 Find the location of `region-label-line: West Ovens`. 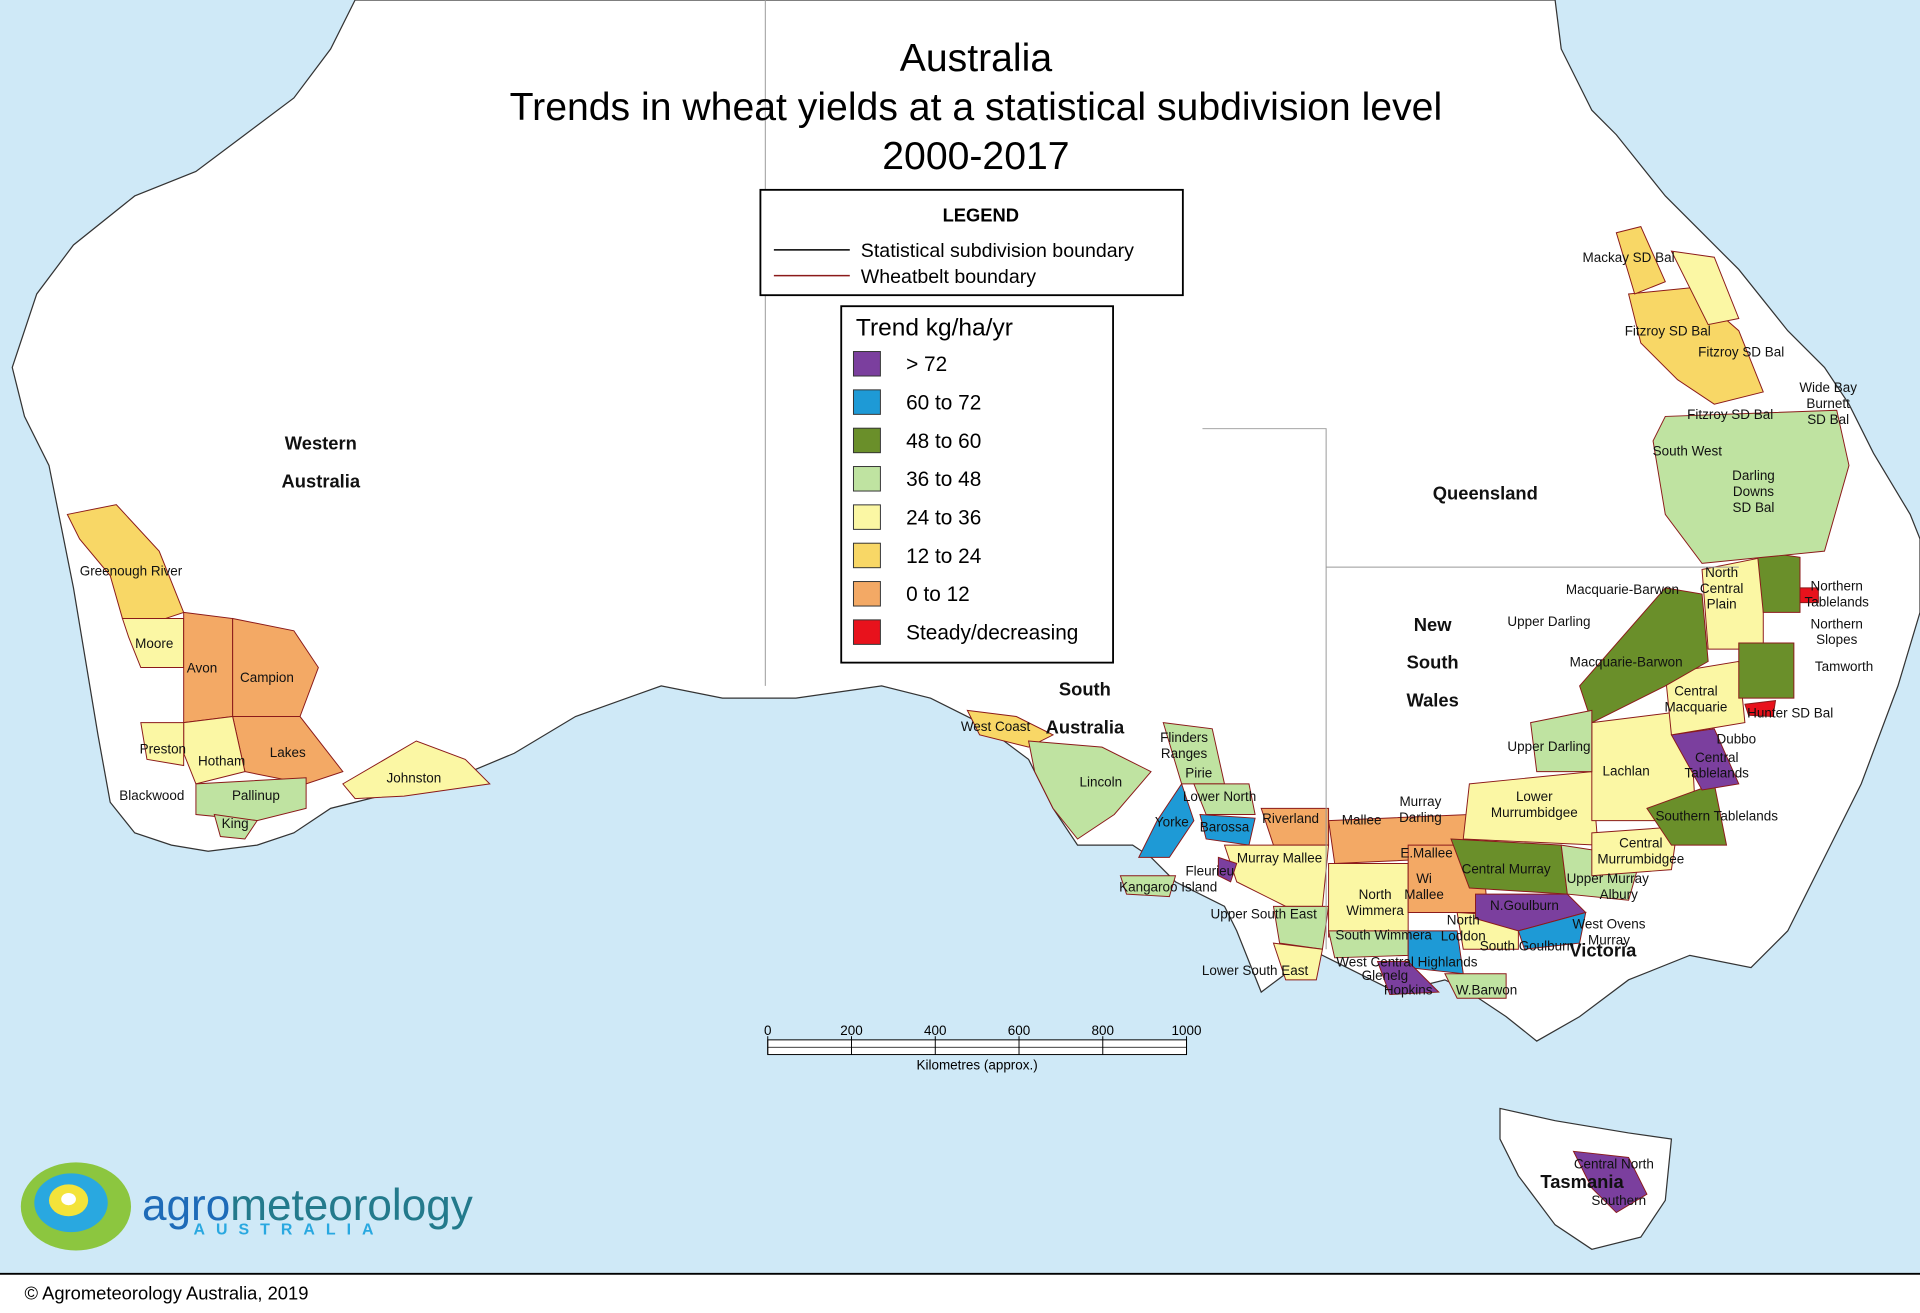

region-label-line: West Ovens is located at coordinates (1608, 923).